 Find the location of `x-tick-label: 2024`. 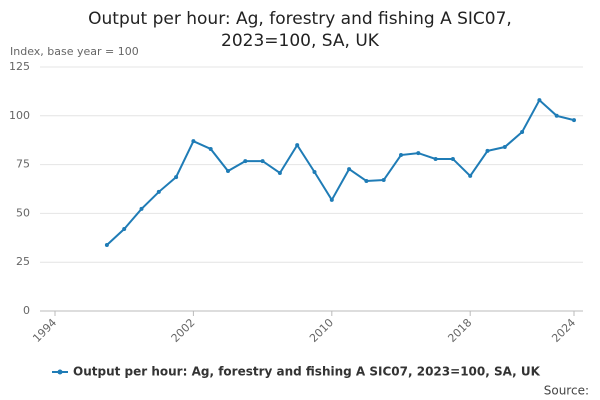

x-tick-label: 2024 is located at coordinates (563, 330).